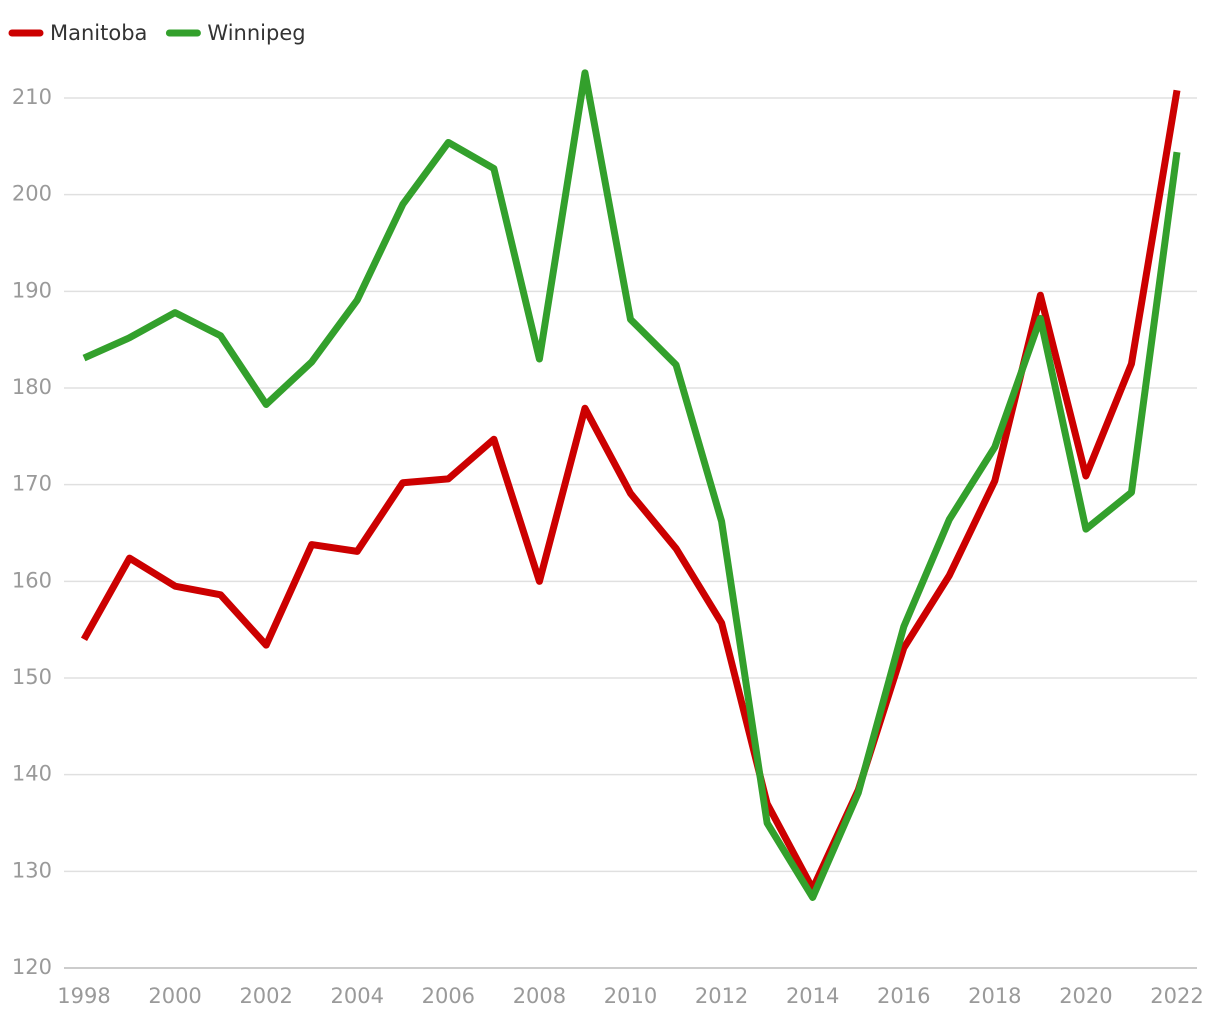 The image size is (1220, 1024). Describe the element at coordinates (721, 996) in the screenshot. I see `x-tick-label: 2012` at that location.